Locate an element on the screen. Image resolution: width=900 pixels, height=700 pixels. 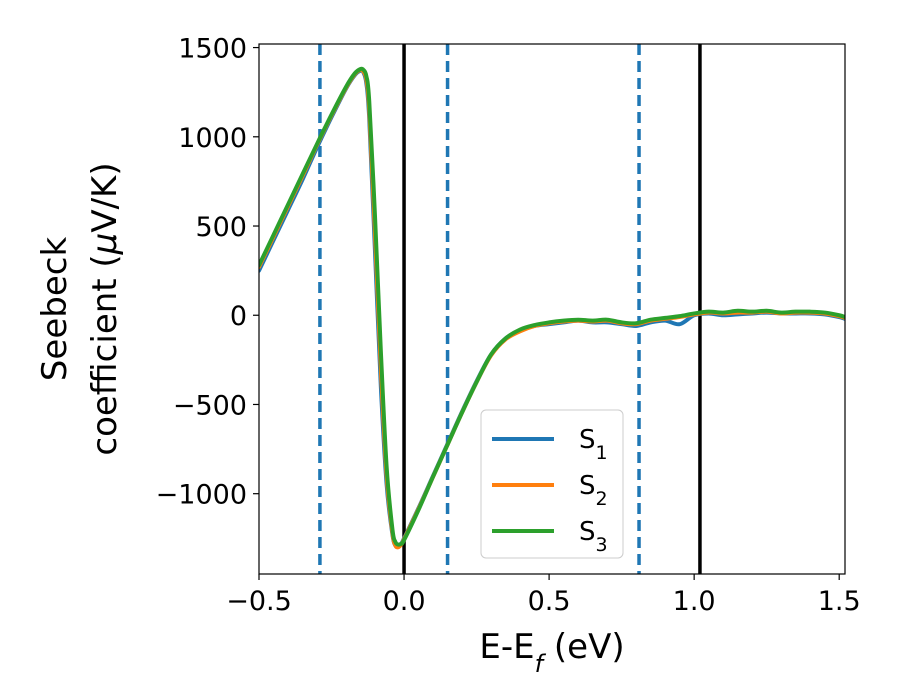
y-axis-label-line2: coefficient (μV/K) is located at coordinates (105, 308).